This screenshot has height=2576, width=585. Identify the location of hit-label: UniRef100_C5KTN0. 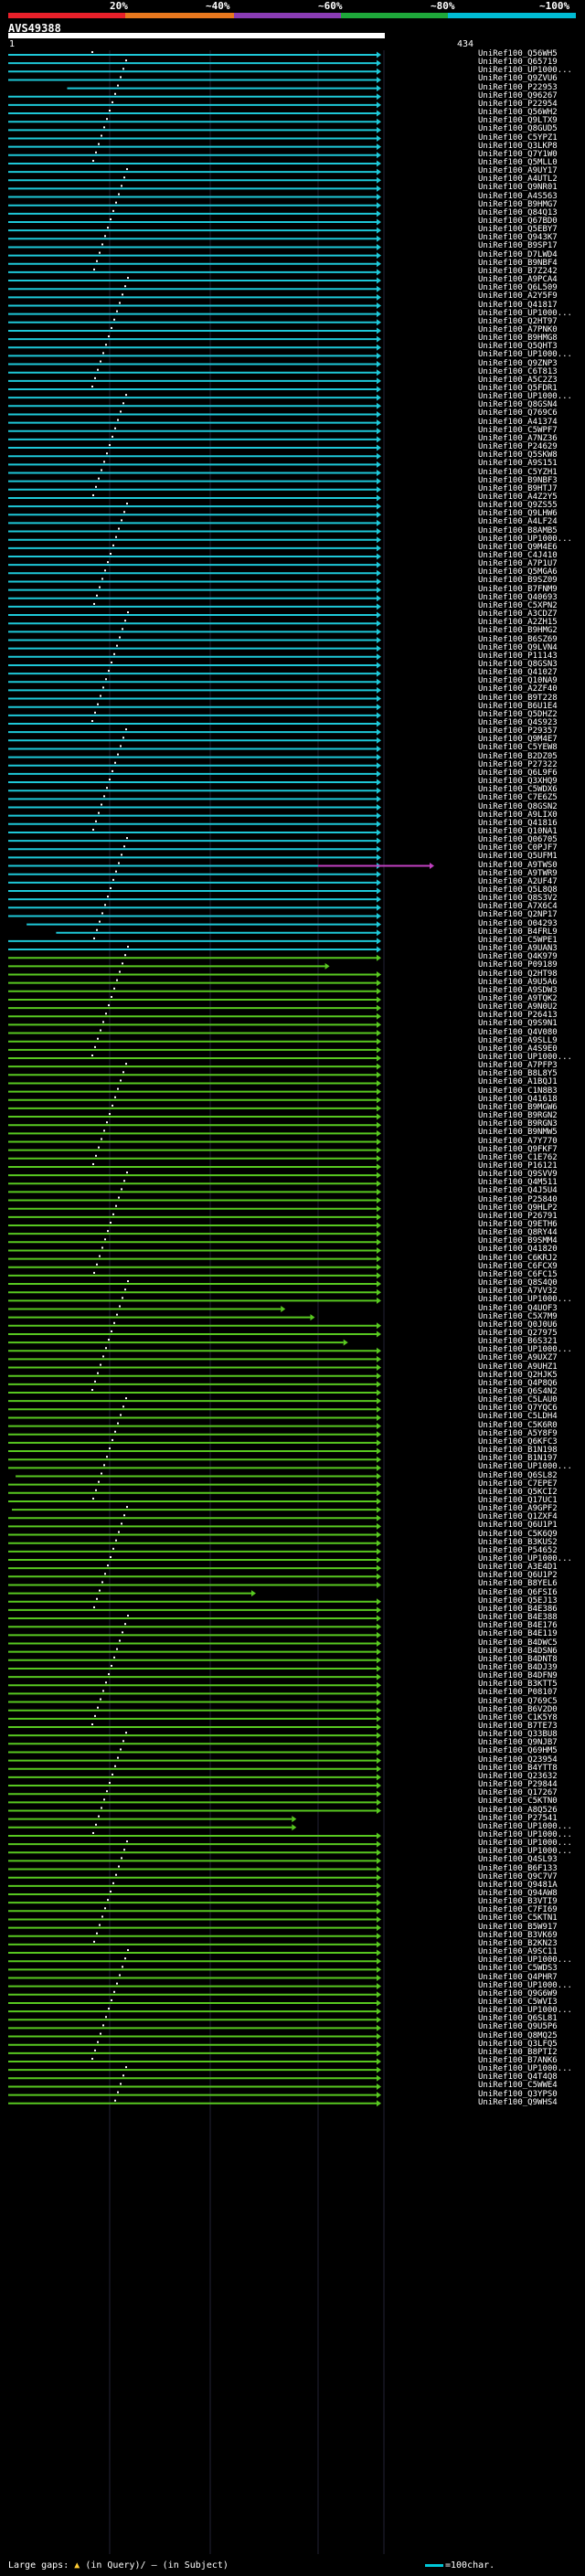
(518, 1802).